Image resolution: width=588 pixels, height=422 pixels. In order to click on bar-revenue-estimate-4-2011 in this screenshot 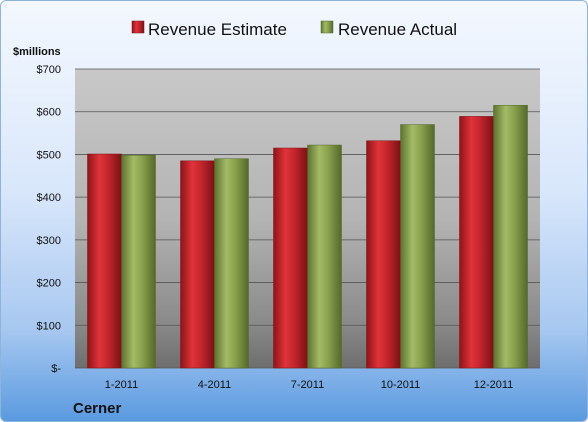, I will do `click(197, 264)`.